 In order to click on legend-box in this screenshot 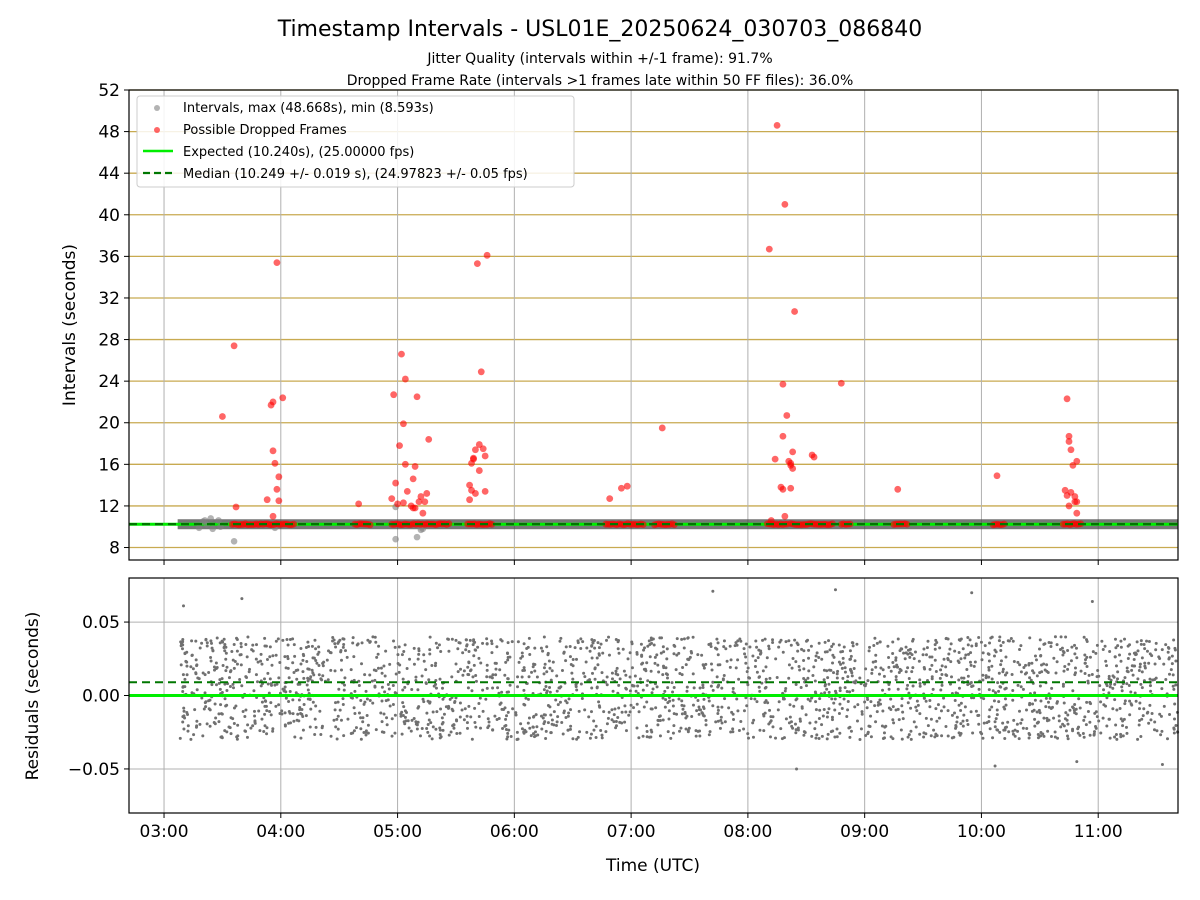, I will do `click(355, 141)`.